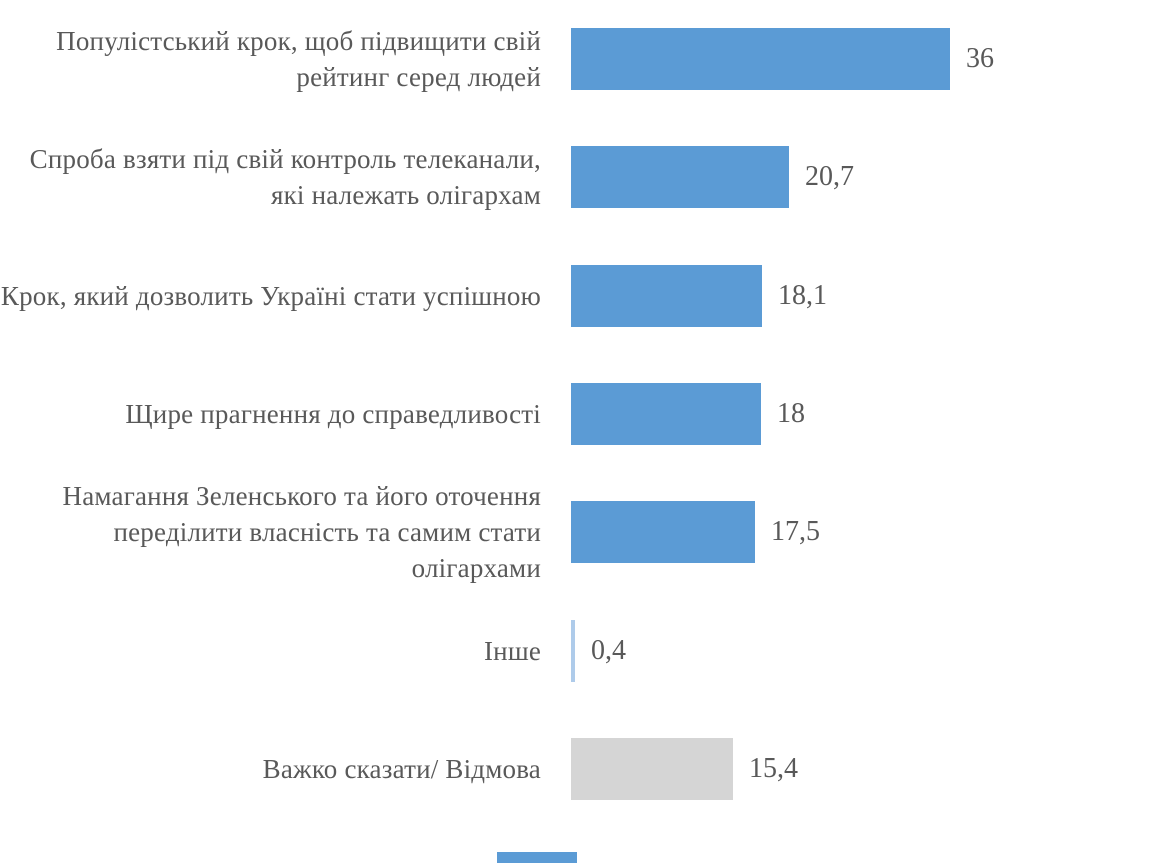 This screenshot has width=1160, height=863. I want to click on bar-track: 0,4, so click(865, 650).